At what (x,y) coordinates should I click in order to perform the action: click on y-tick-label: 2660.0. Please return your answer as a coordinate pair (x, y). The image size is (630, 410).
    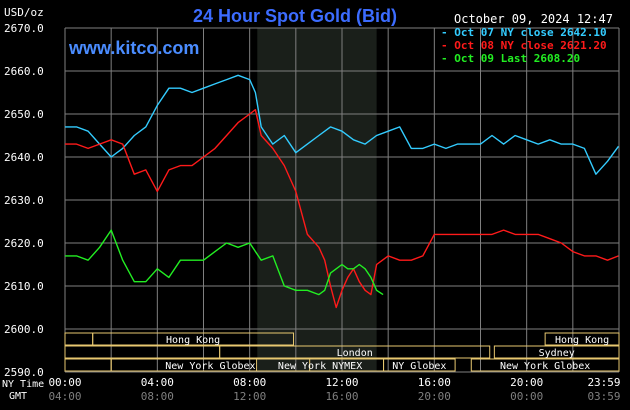
    Looking at the image, I should click on (24, 71).